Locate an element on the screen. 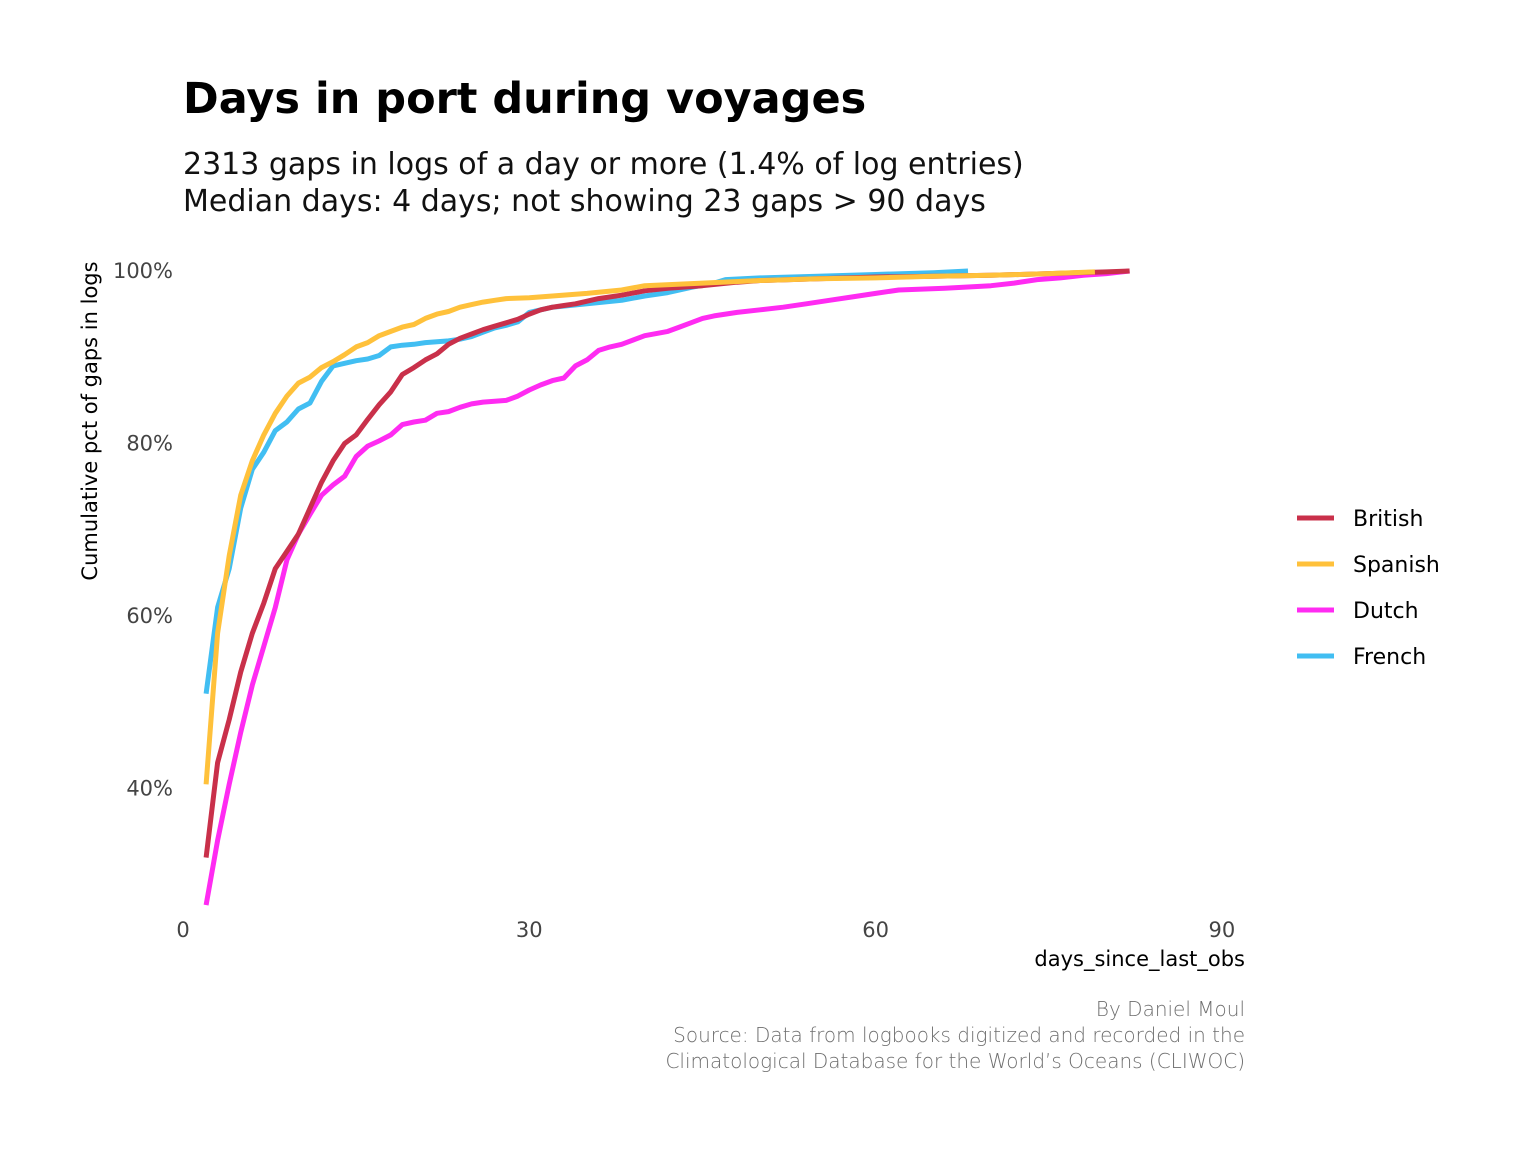 The image size is (1536, 1152). y-tick-label: 80% is located at coordinates (149, 444).